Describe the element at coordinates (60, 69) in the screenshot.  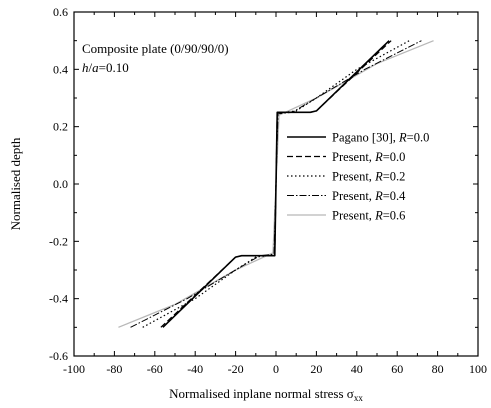
I see `y-tick-label: 0.4` at that location.